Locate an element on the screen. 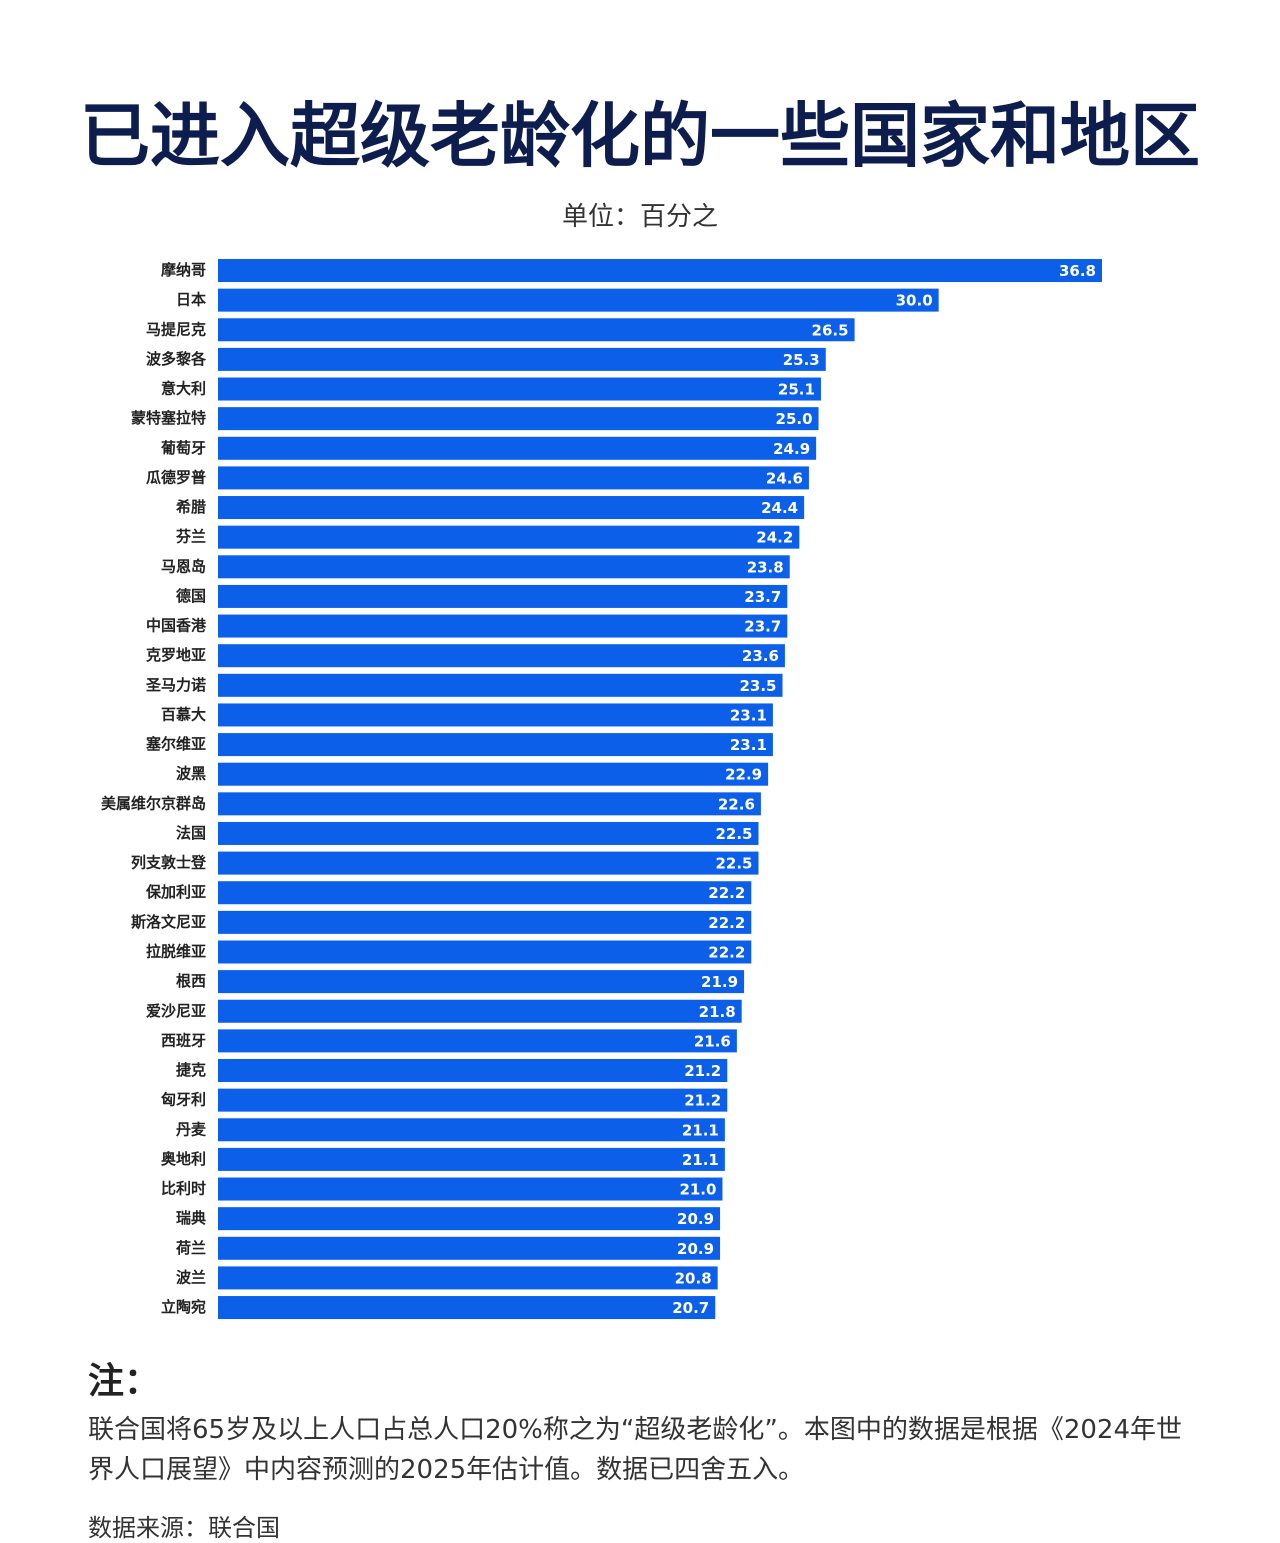  value-label: 26.5 is located at coordinates (830, 330).